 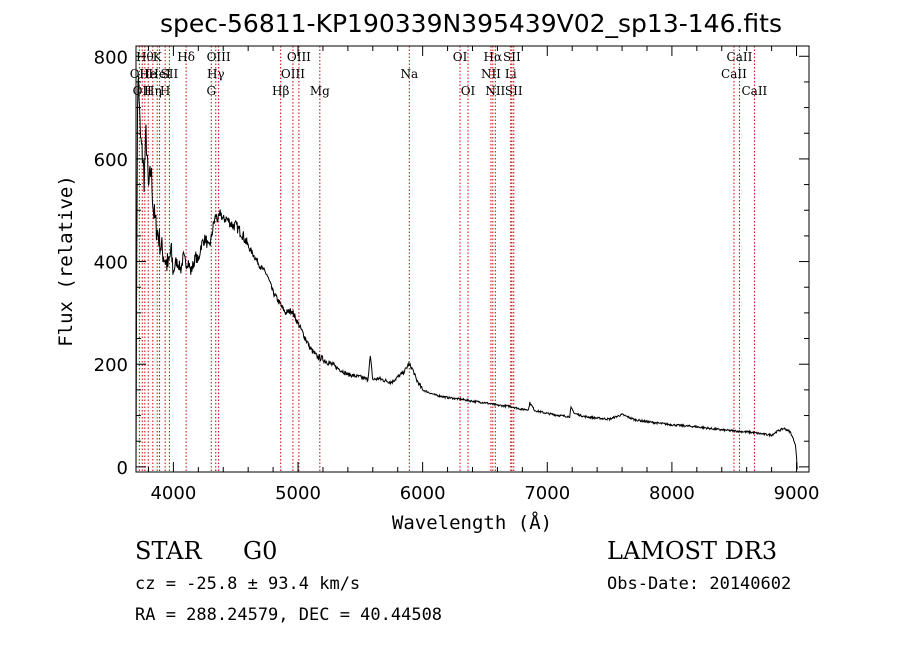 I want to click on reference-line-label-22: NII, so click(x=495, y=91).